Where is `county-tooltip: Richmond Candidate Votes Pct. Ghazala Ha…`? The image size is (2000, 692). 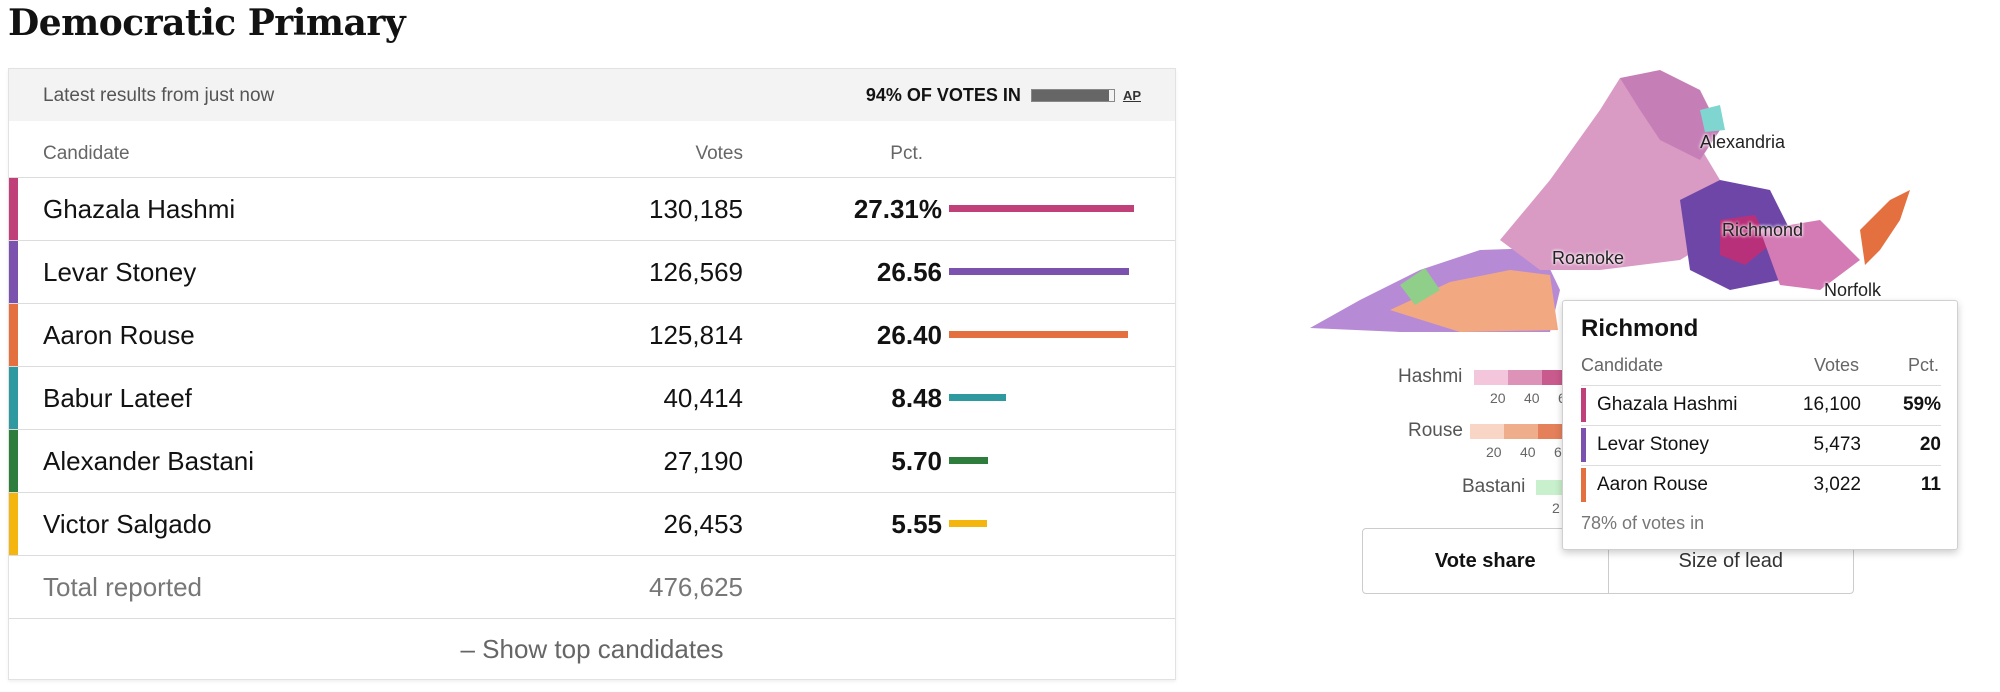 county-tooltip: Richmond Candidate Votes Pct. Ghazala Ha… is located at coordinates (1760, 425).